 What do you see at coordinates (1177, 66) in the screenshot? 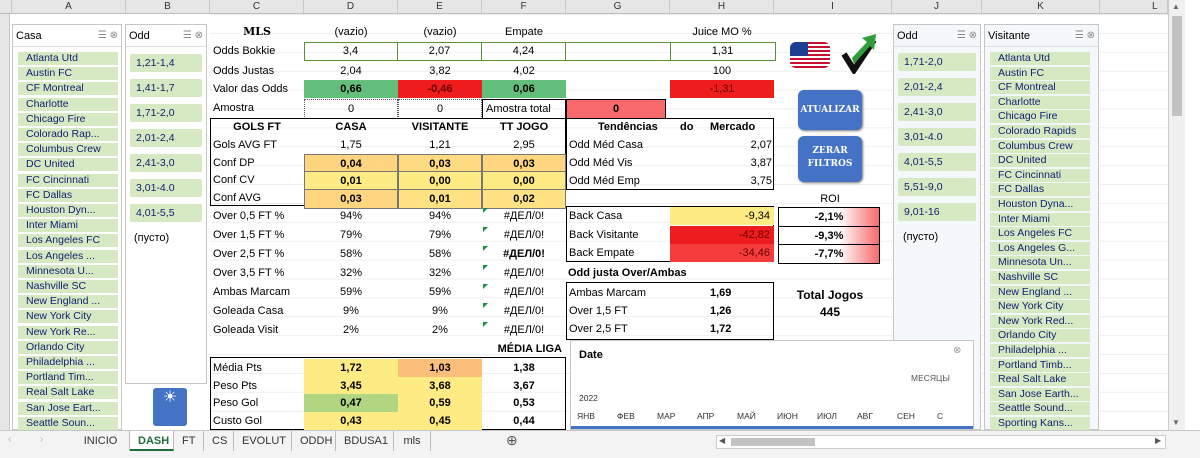
I see `scroll-thumb` at bounding box center [1177, 66].